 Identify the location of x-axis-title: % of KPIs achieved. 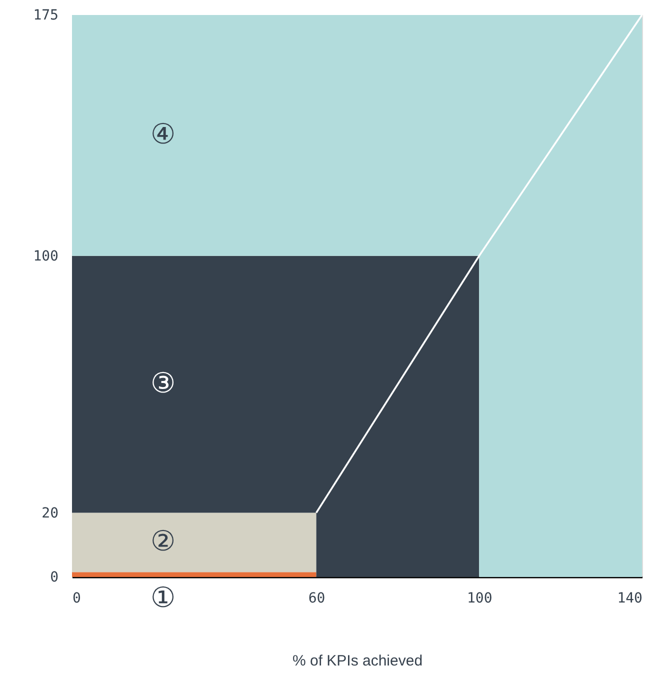
(357, 661).